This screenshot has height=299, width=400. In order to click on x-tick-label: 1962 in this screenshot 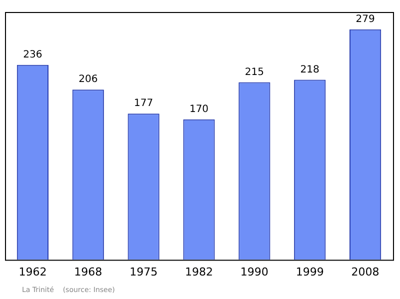, I will do `click(32, 271)`.